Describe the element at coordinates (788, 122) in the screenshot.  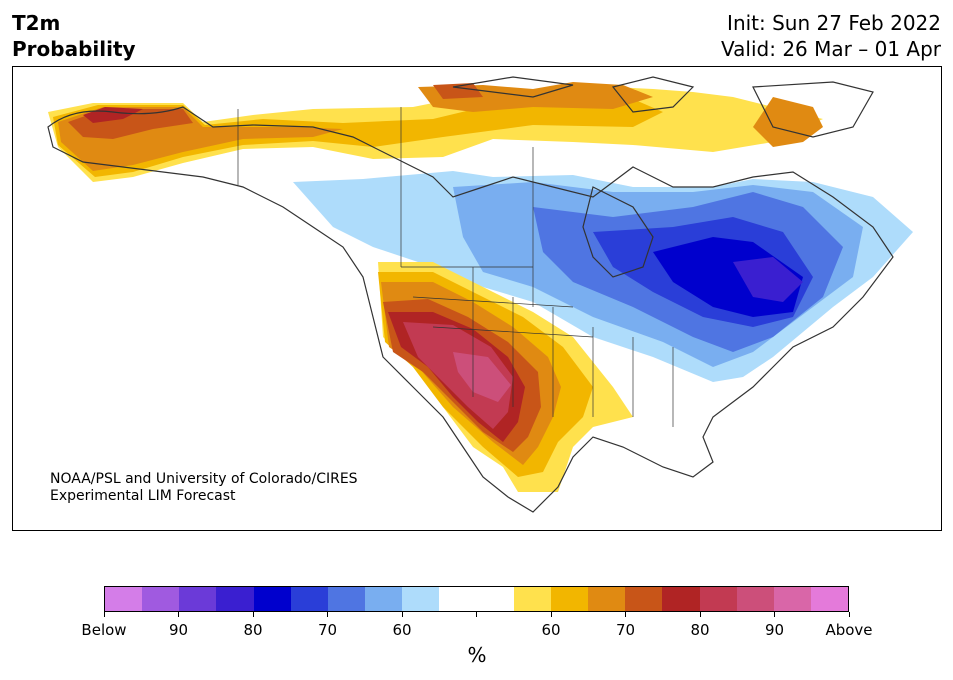
I see `warm-region-greenland` at that location.